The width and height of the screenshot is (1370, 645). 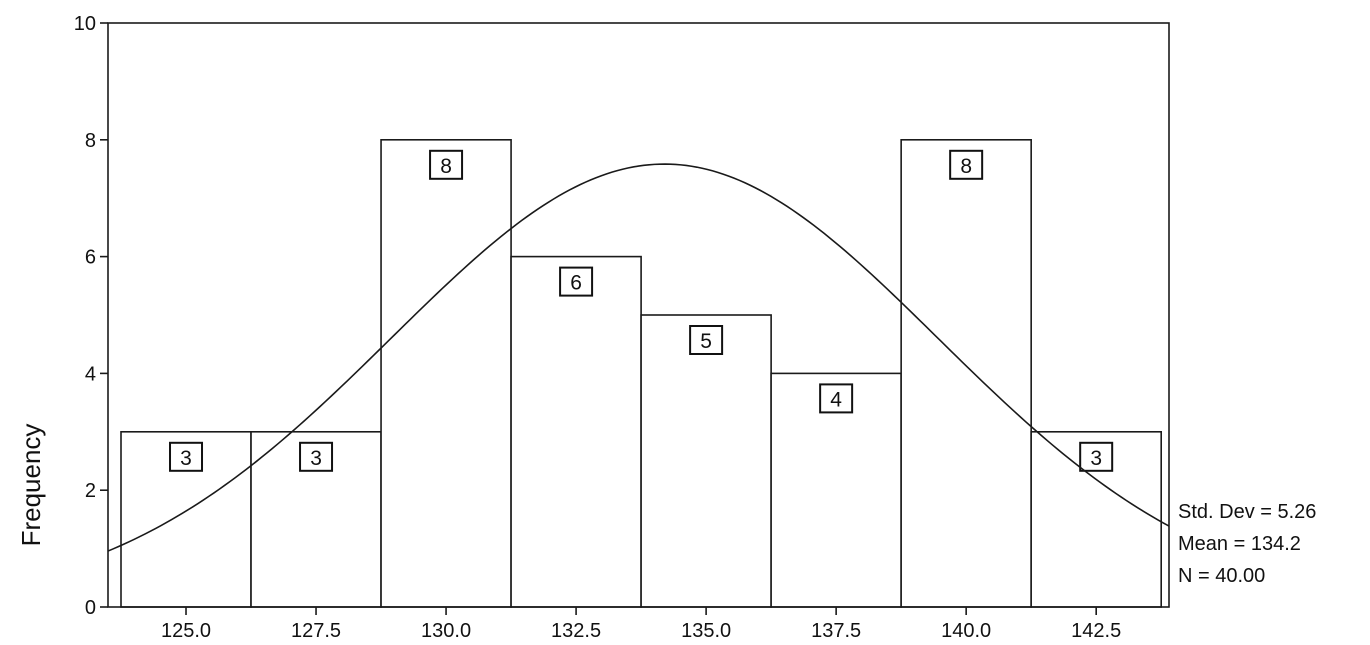 I want to click on x-tick-label-4: 135.0, so click(x=706, y=631).